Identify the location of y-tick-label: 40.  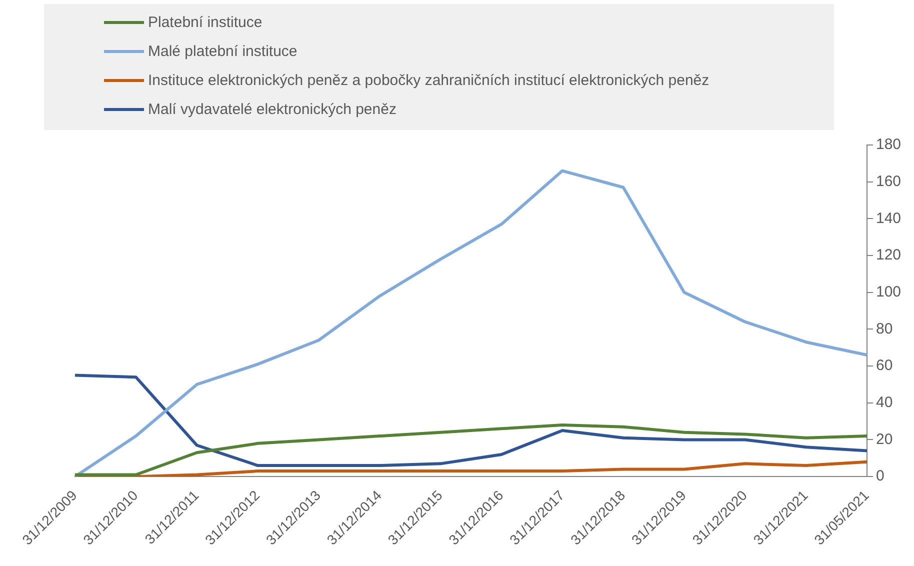
(884, 403).